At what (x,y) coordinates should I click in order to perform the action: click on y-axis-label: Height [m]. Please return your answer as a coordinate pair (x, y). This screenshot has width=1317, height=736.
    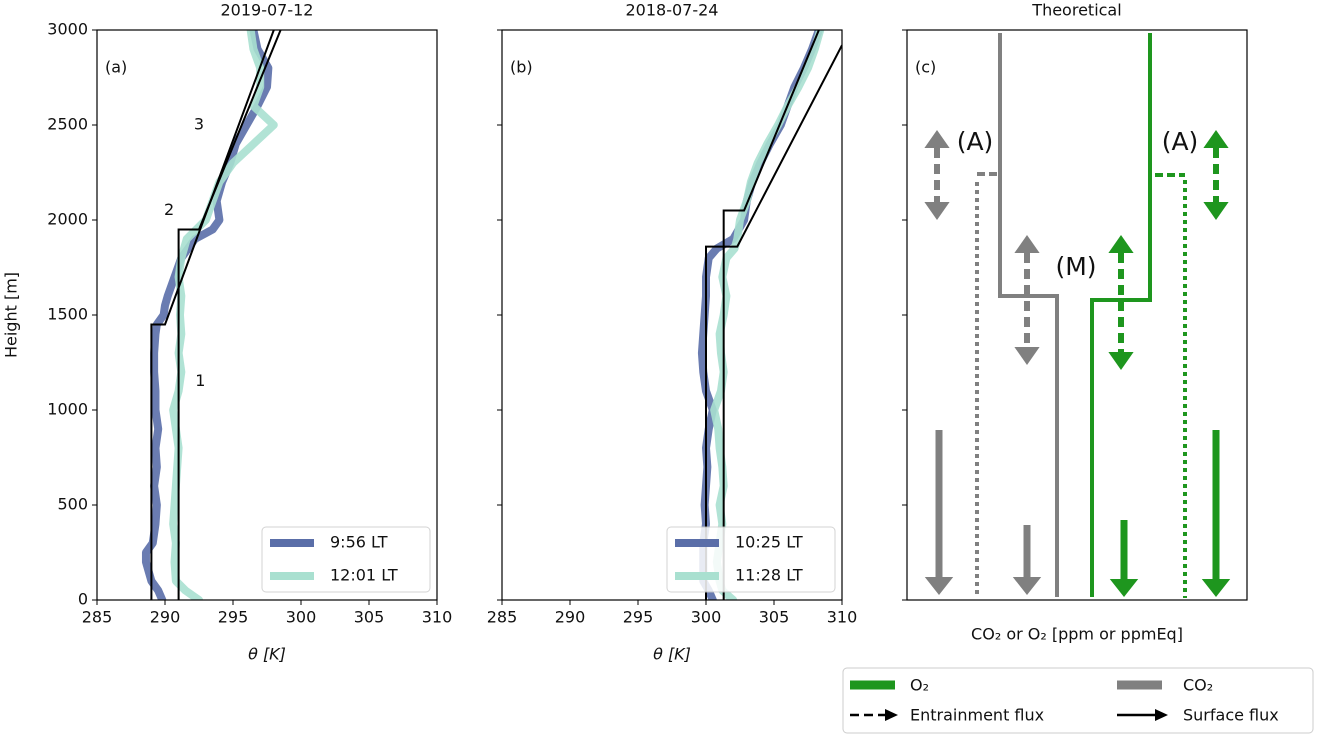
    Looking at the image, I should click on (11, 315).